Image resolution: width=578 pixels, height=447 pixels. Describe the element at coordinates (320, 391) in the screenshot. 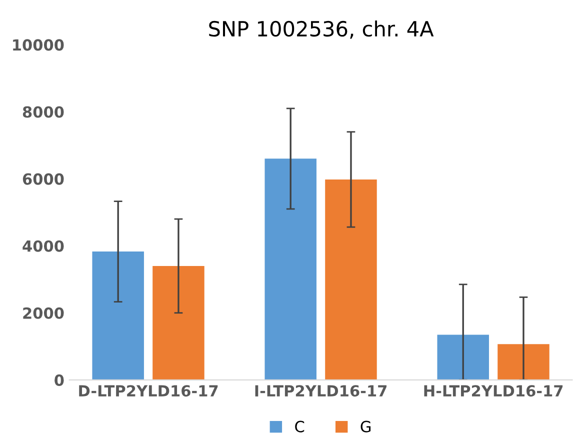

I see `x-tick-label: I-LTP2YLD16-17` at that location.